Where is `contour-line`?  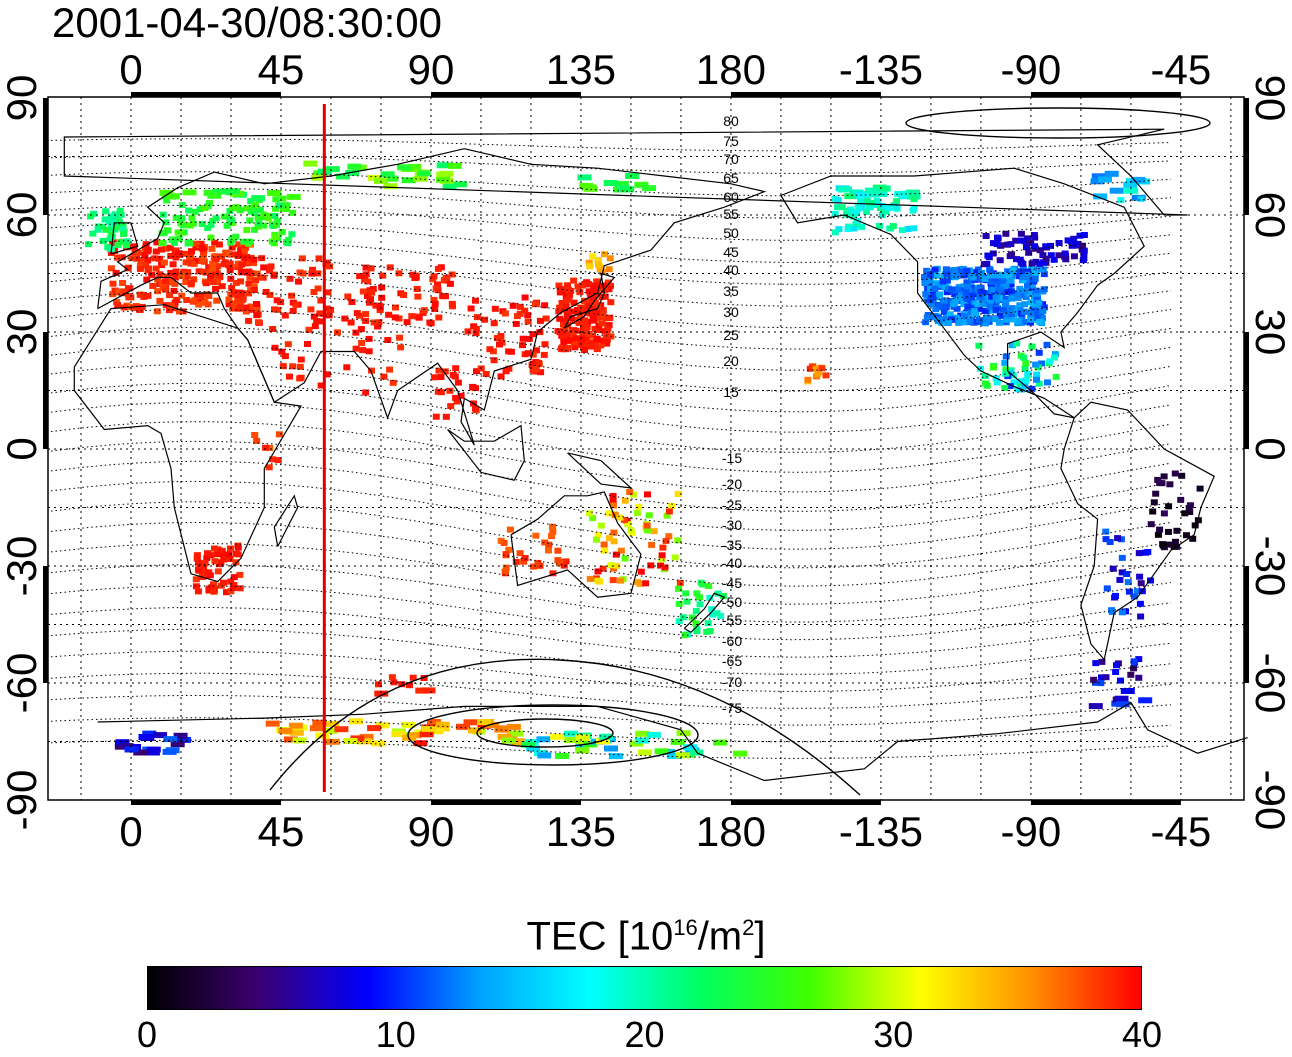 contour-line is located at coordinates (610, 651).